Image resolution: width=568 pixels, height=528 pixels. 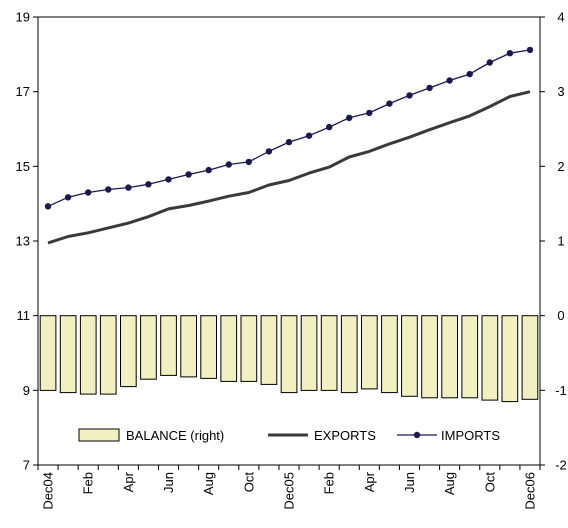 I want to click on legend-exports-label: EXPORTS, so click(x=345, y=435).